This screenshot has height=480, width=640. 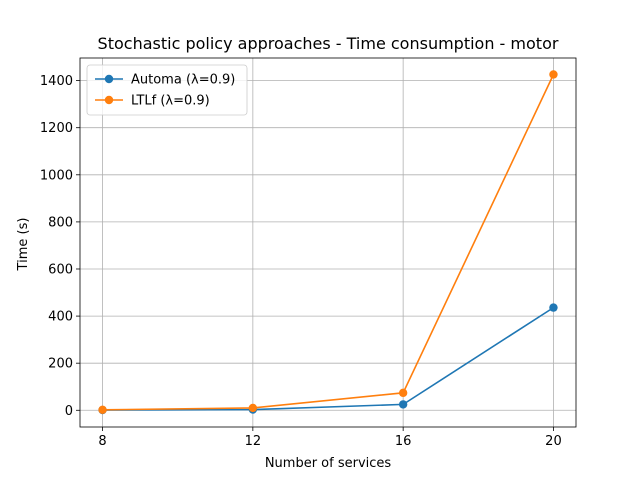 What do you see at coordinates (23, 245) in the screenshot?
I see `y-axis-label: Time (s)` at bounding box center [23, 245].